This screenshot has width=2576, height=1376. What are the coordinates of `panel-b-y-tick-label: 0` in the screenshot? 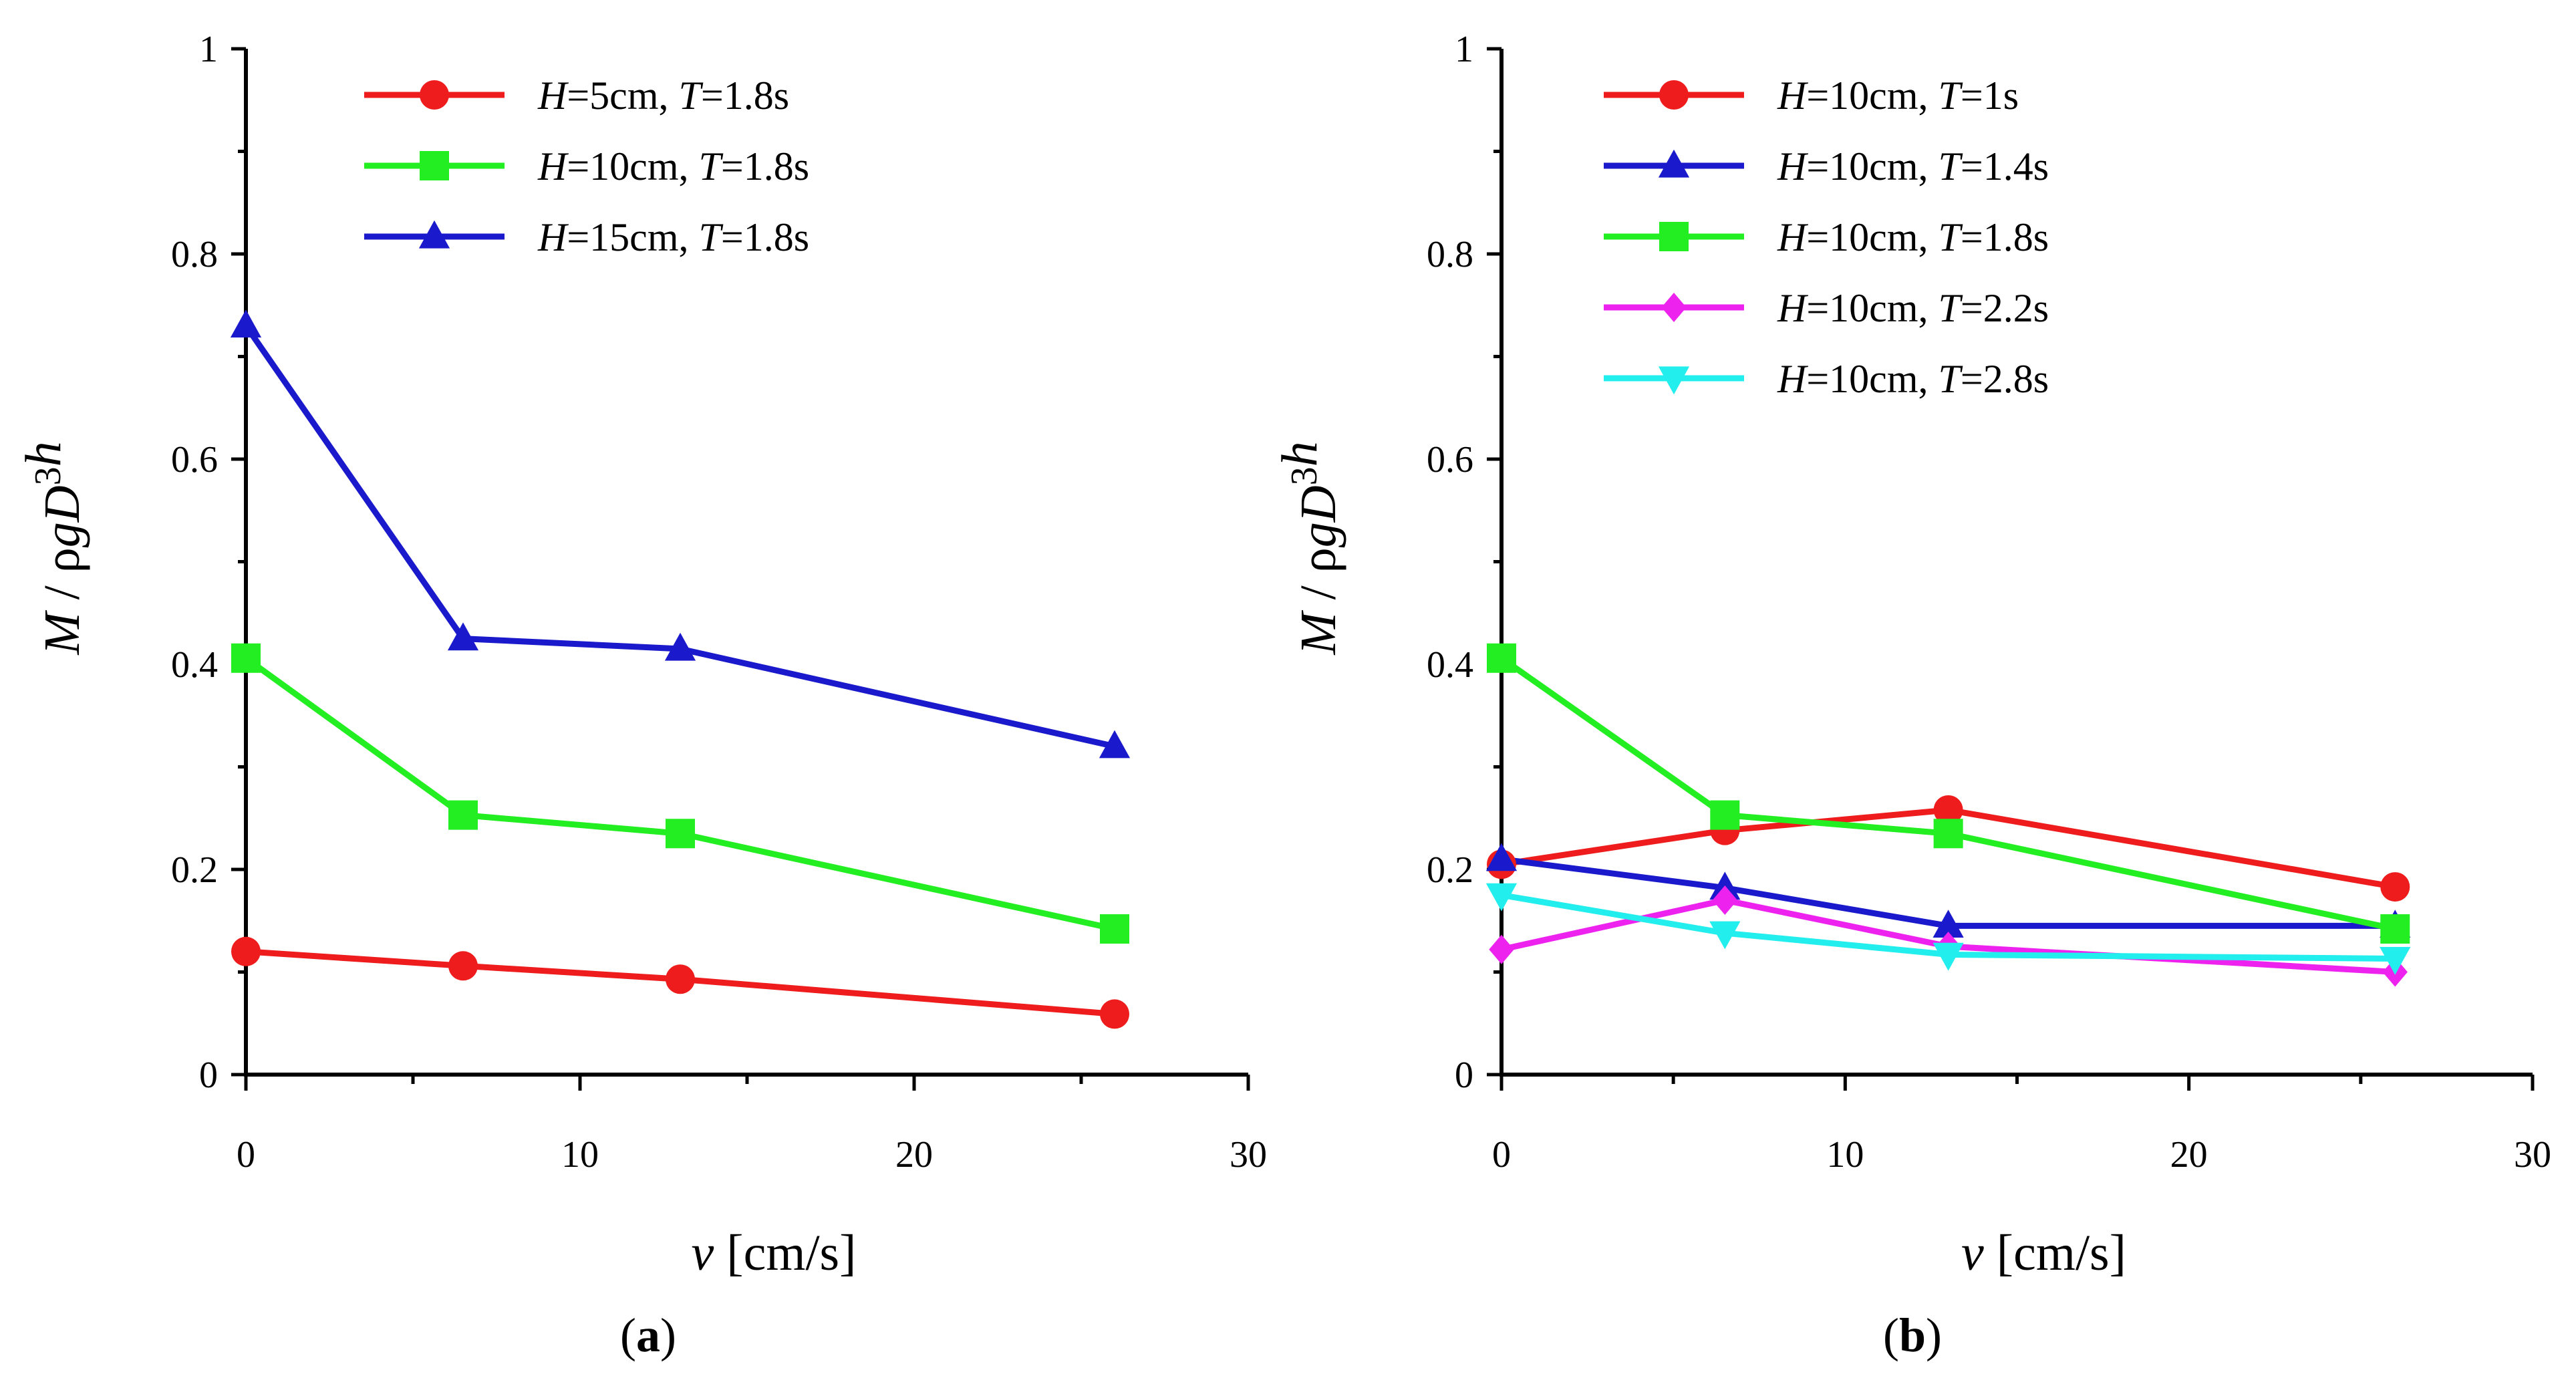 It's located at (1464, 1075).